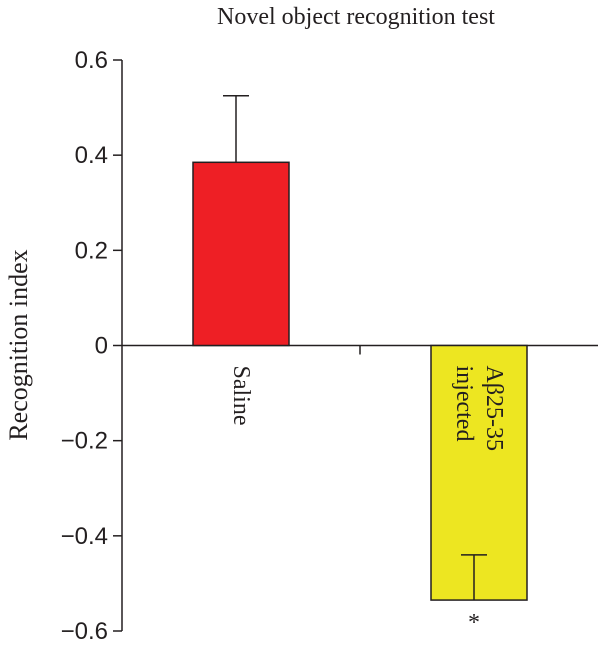 Image resolution: width=600 pixels, height=653 pixels. I want to click on category-label: injected, so click(464, 404).